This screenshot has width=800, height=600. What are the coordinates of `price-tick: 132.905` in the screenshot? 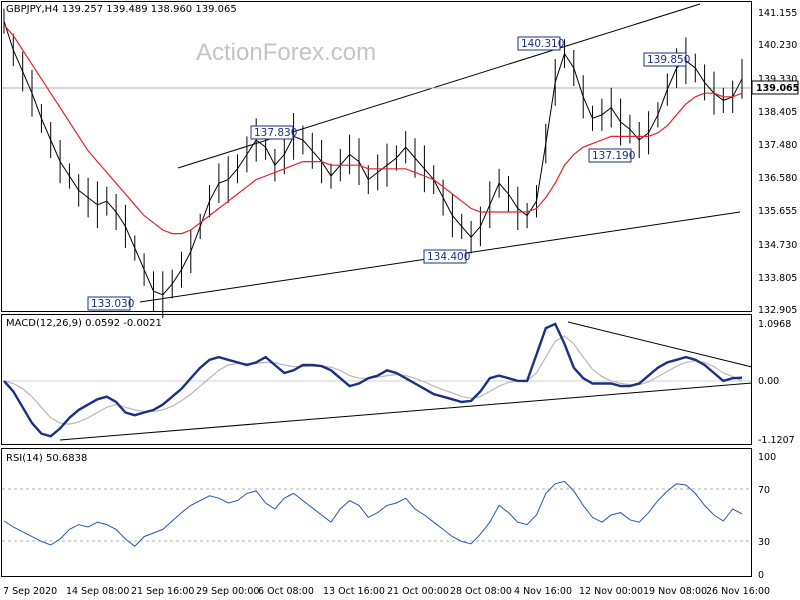 It's located at (777, 310).